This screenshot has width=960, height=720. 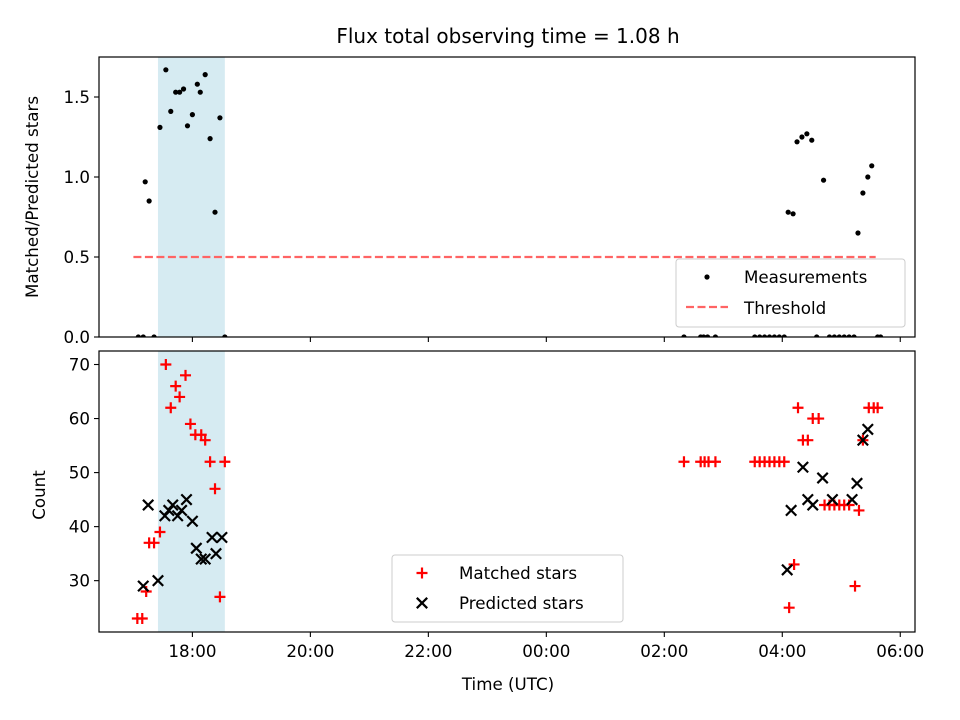 What do you see at coordinates (428, 651) in the screenshot?
I see `x-tick-label: 22:00` at bounding box center [428, 651].